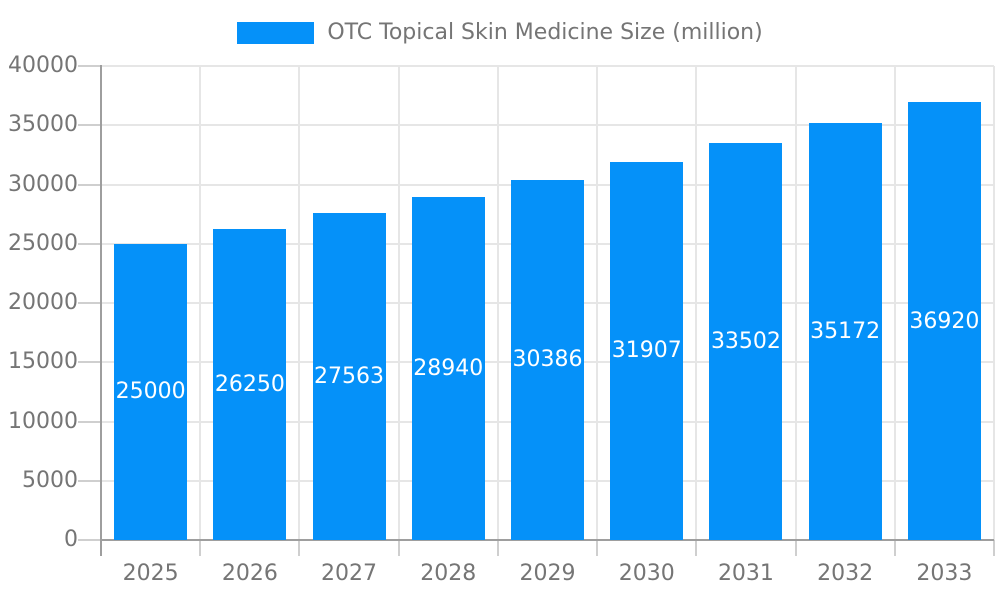 The height and width of the screenshot is (600, 1000). Describe the element at coordinates (43, 421) in the screenshot. I see `y-axis-label: 10000` at that location.